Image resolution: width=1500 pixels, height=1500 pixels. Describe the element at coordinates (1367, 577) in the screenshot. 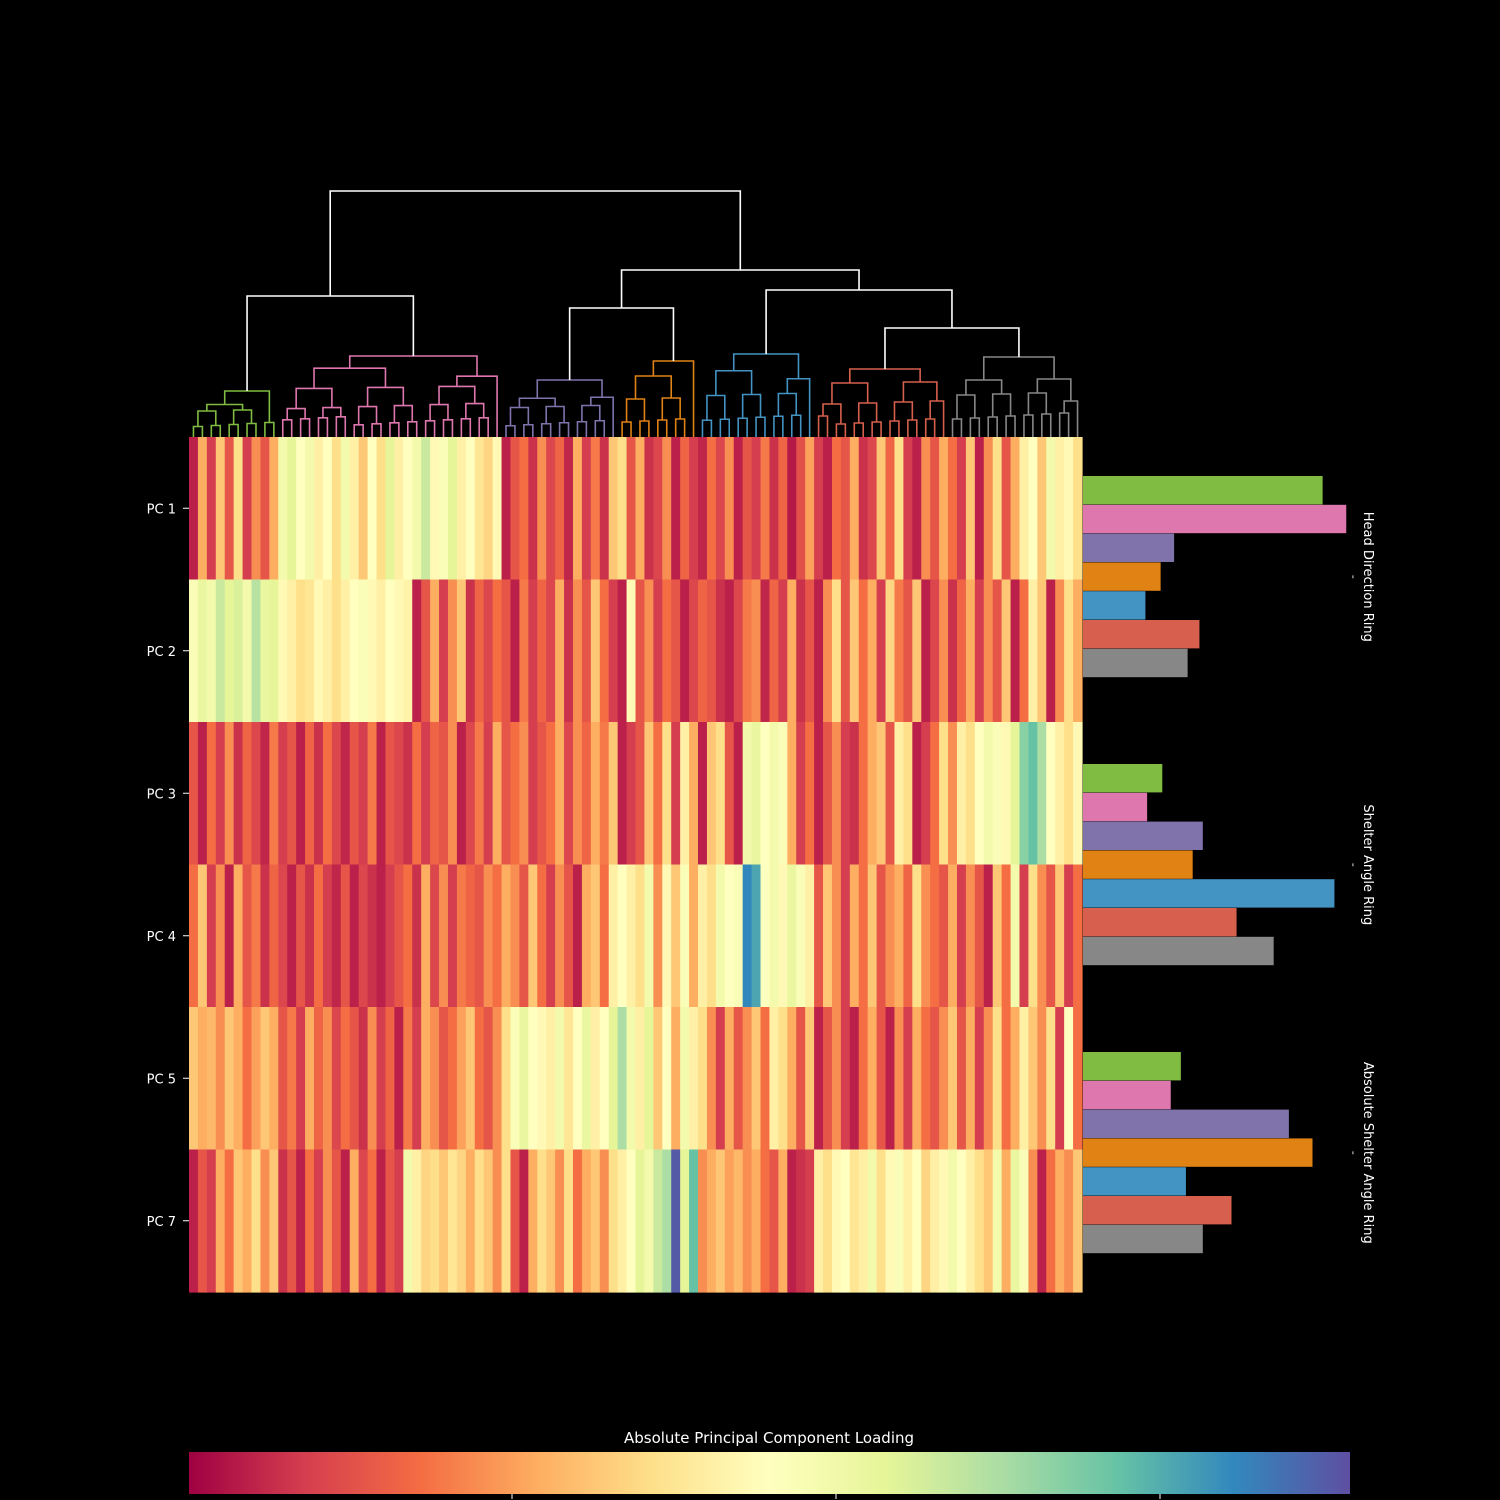

I see `side-bar-label: Head Direction Ring` at that location.